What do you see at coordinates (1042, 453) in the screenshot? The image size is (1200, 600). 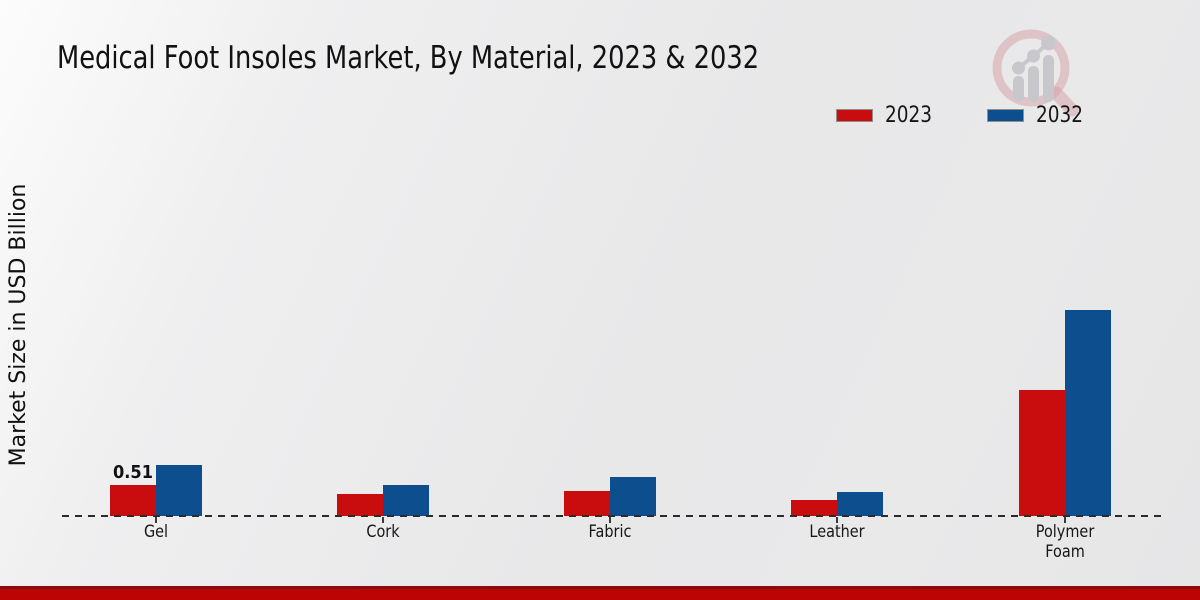 I see `bar-2023-polymer-foam` at bounding box center [1042, 453].